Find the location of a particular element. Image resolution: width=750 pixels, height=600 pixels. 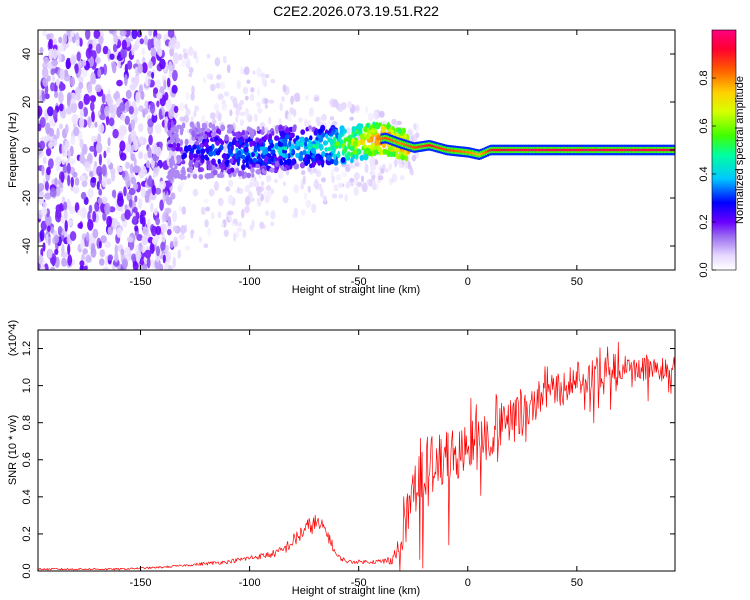

x-tick-label: 50 is located at coordinates (577, 282).